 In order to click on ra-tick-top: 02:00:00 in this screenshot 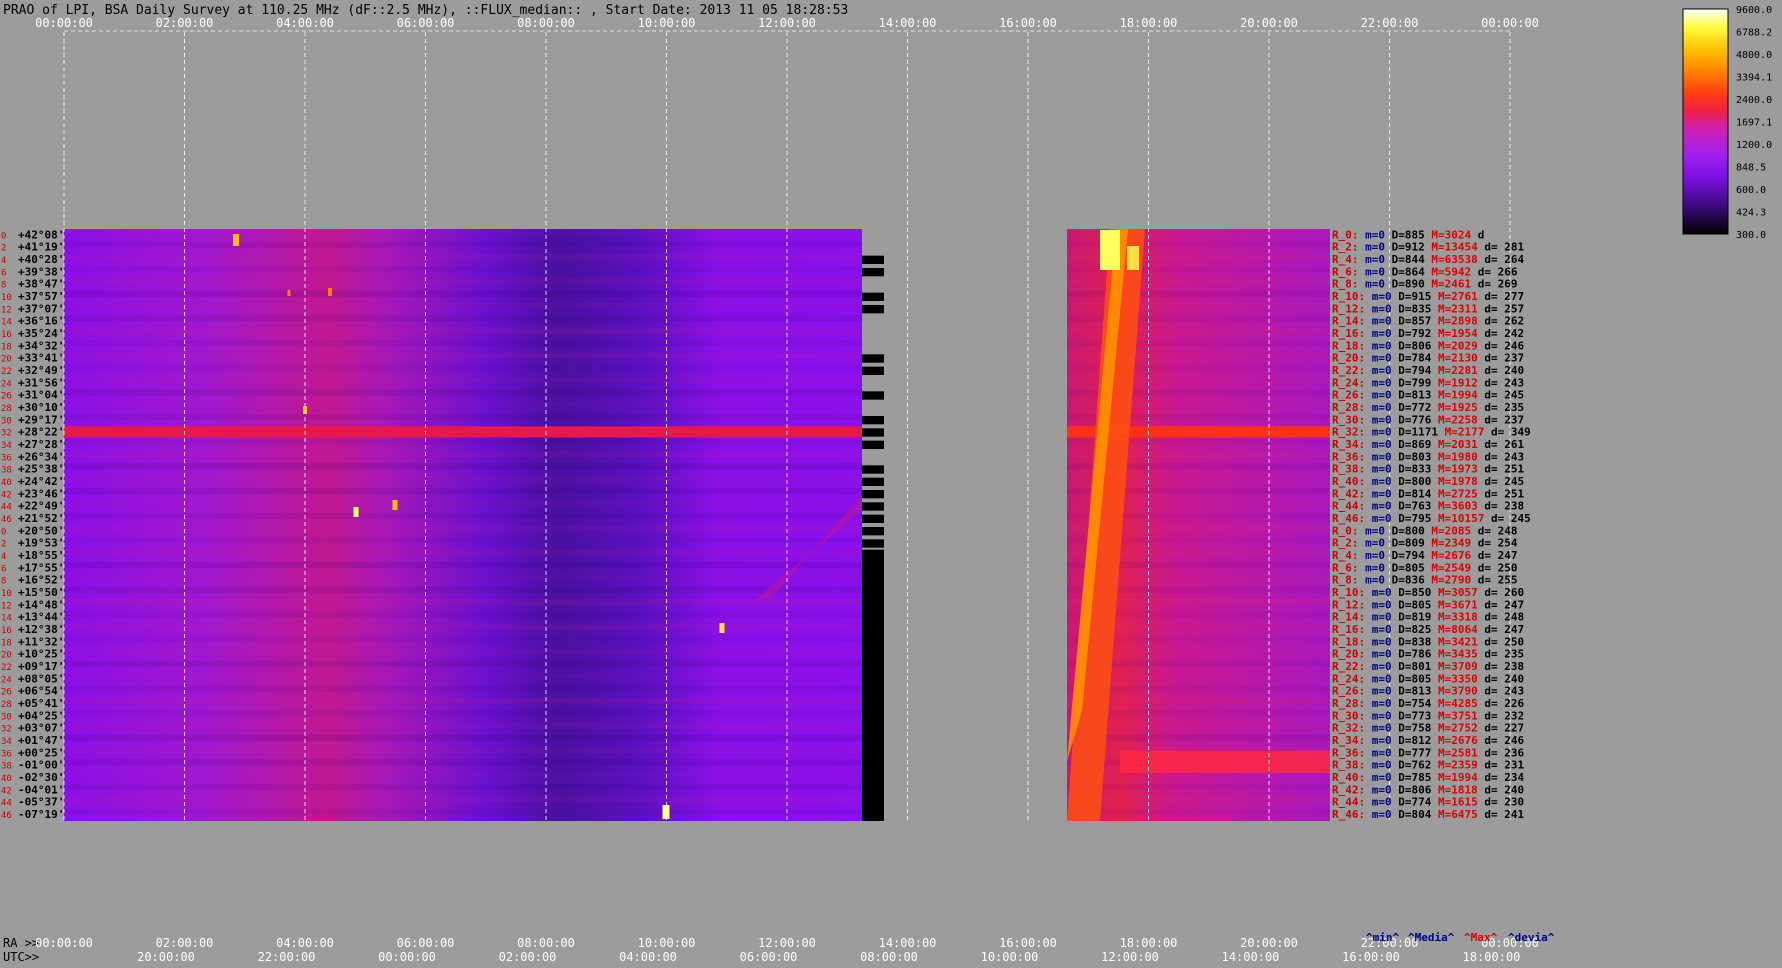, I will do `click(185, 23)`.